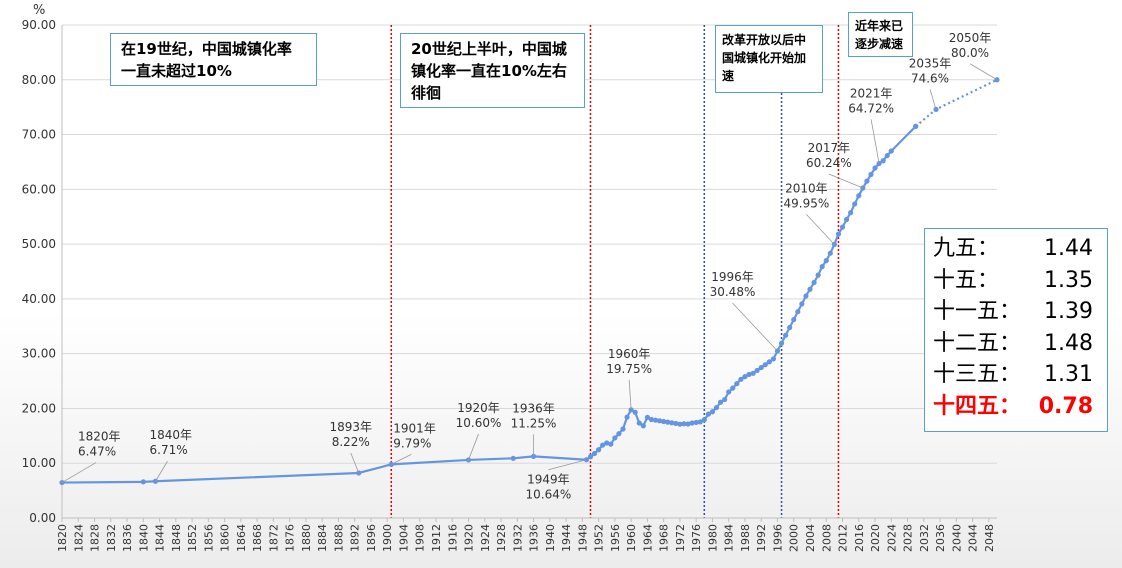 This screenshot has height=568, width=1122. What do you see at coordinates (39, 463) in the screenshot?
I see `y-tick-label: 10.00` at bounding box center [39, 463].